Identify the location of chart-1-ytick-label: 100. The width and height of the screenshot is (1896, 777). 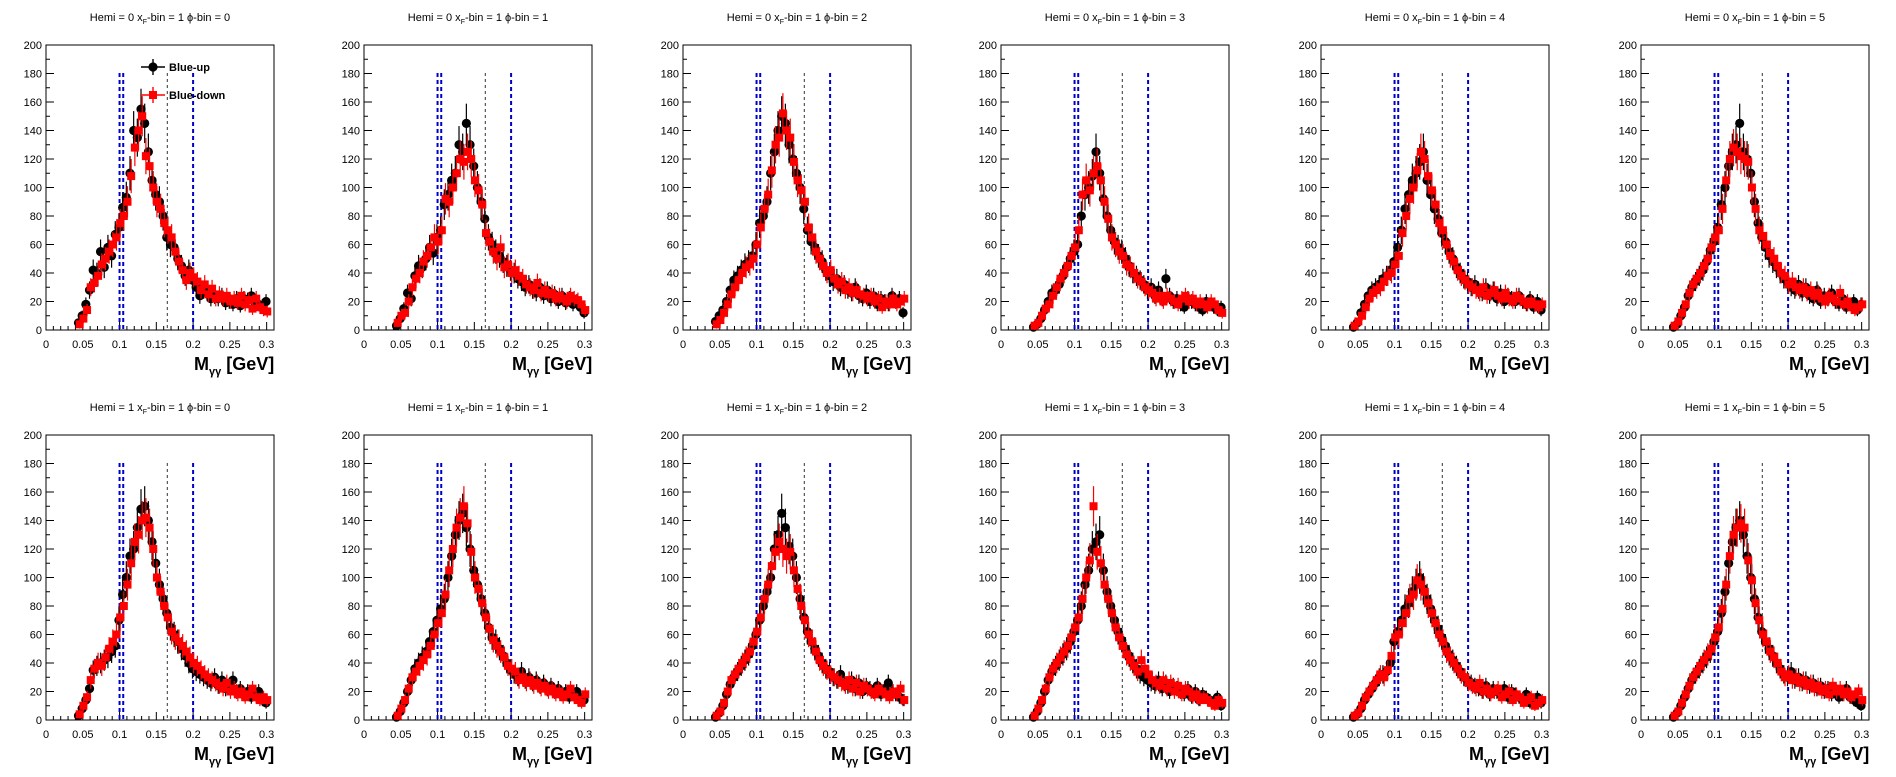
(351, 189).